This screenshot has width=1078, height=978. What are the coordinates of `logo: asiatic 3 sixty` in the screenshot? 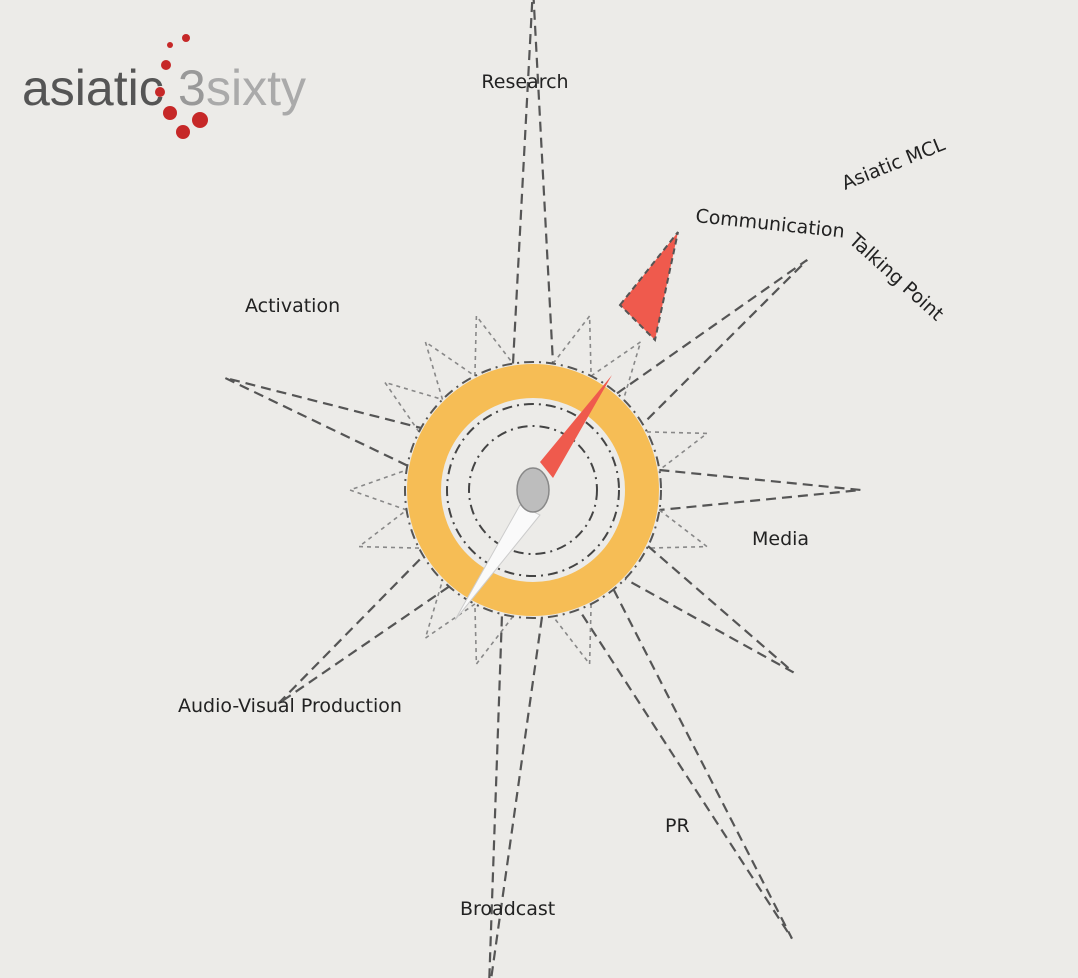 It's located at (164, 86).